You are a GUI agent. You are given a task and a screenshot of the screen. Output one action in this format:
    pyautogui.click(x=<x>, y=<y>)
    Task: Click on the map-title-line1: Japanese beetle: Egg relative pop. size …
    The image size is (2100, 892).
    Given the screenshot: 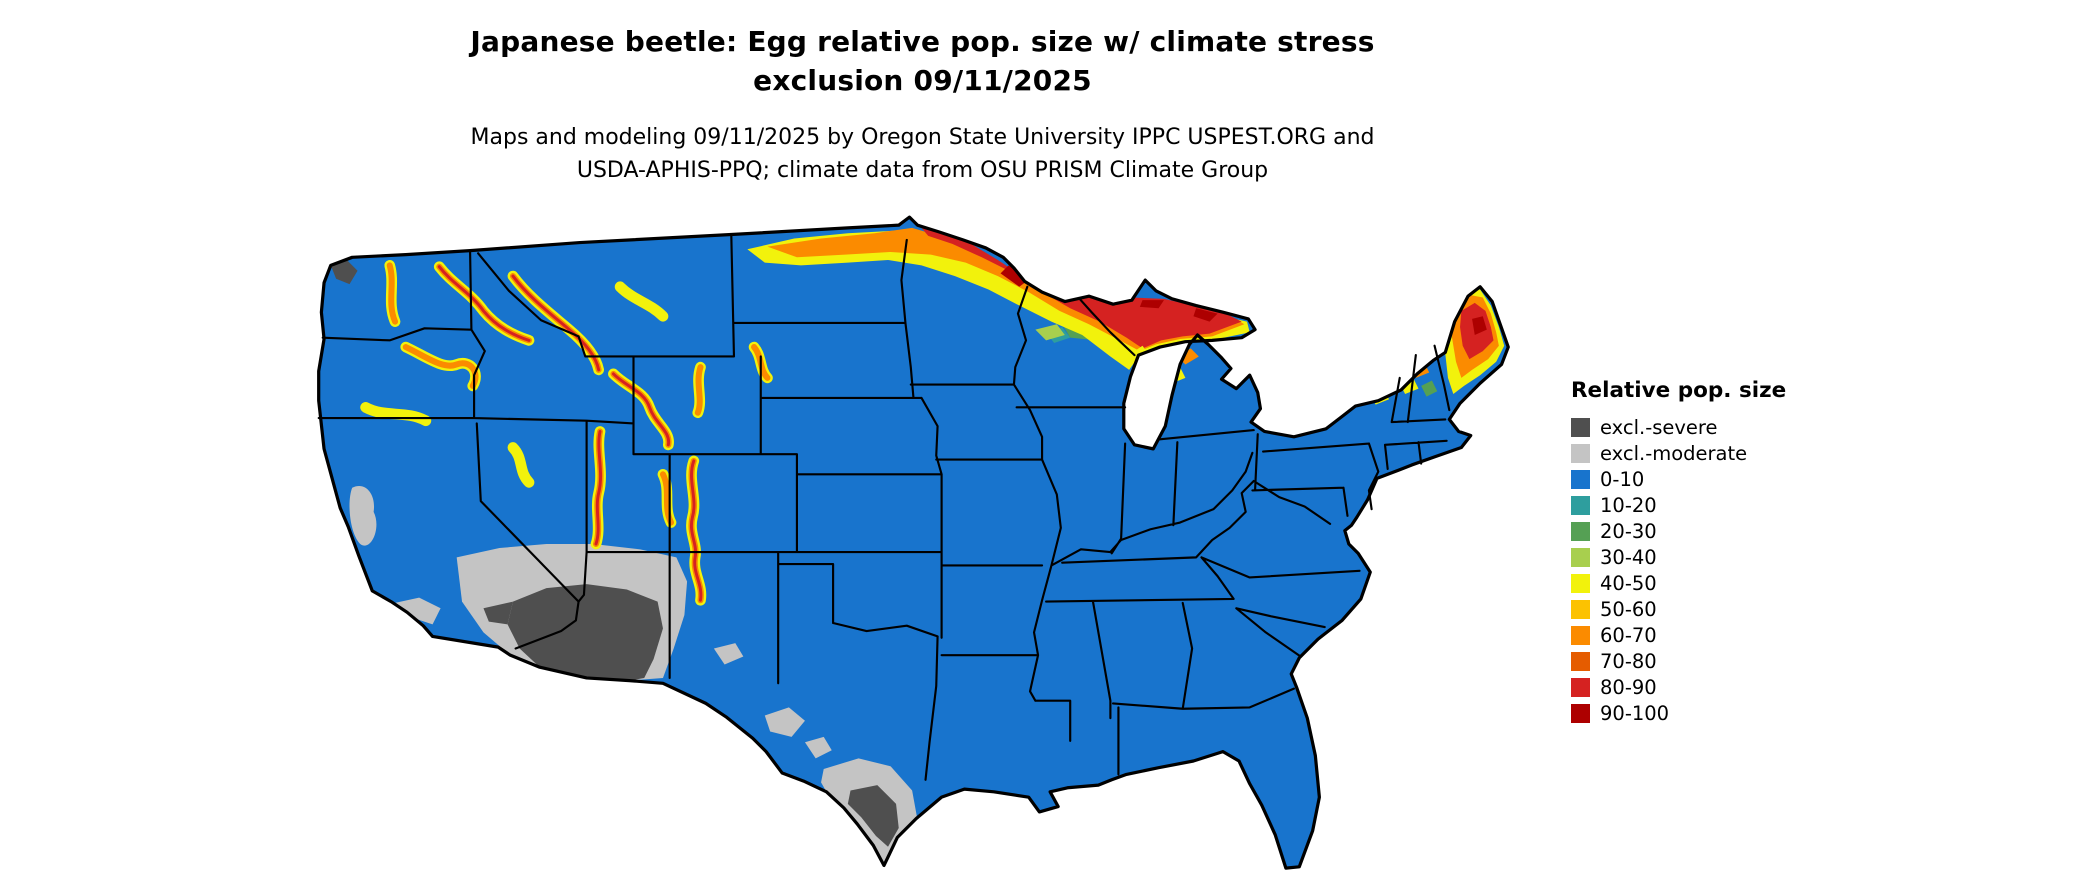 What is the action you would take?
    pyautogui.click(x=922, y=41)
    